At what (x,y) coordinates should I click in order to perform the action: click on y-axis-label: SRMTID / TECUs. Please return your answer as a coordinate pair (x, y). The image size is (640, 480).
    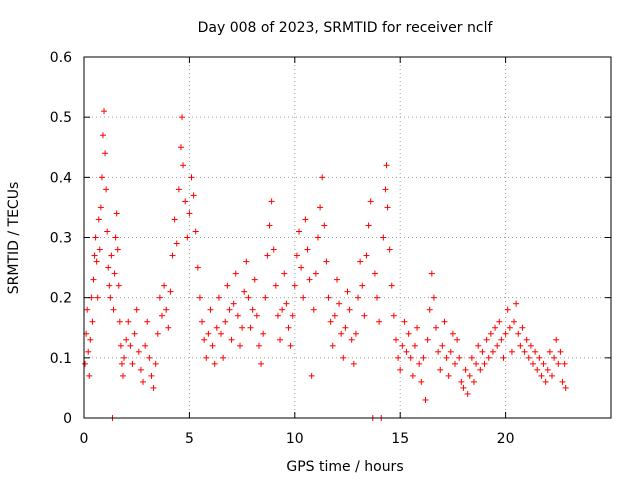
    Looking at the image, I should click on (14, 238).